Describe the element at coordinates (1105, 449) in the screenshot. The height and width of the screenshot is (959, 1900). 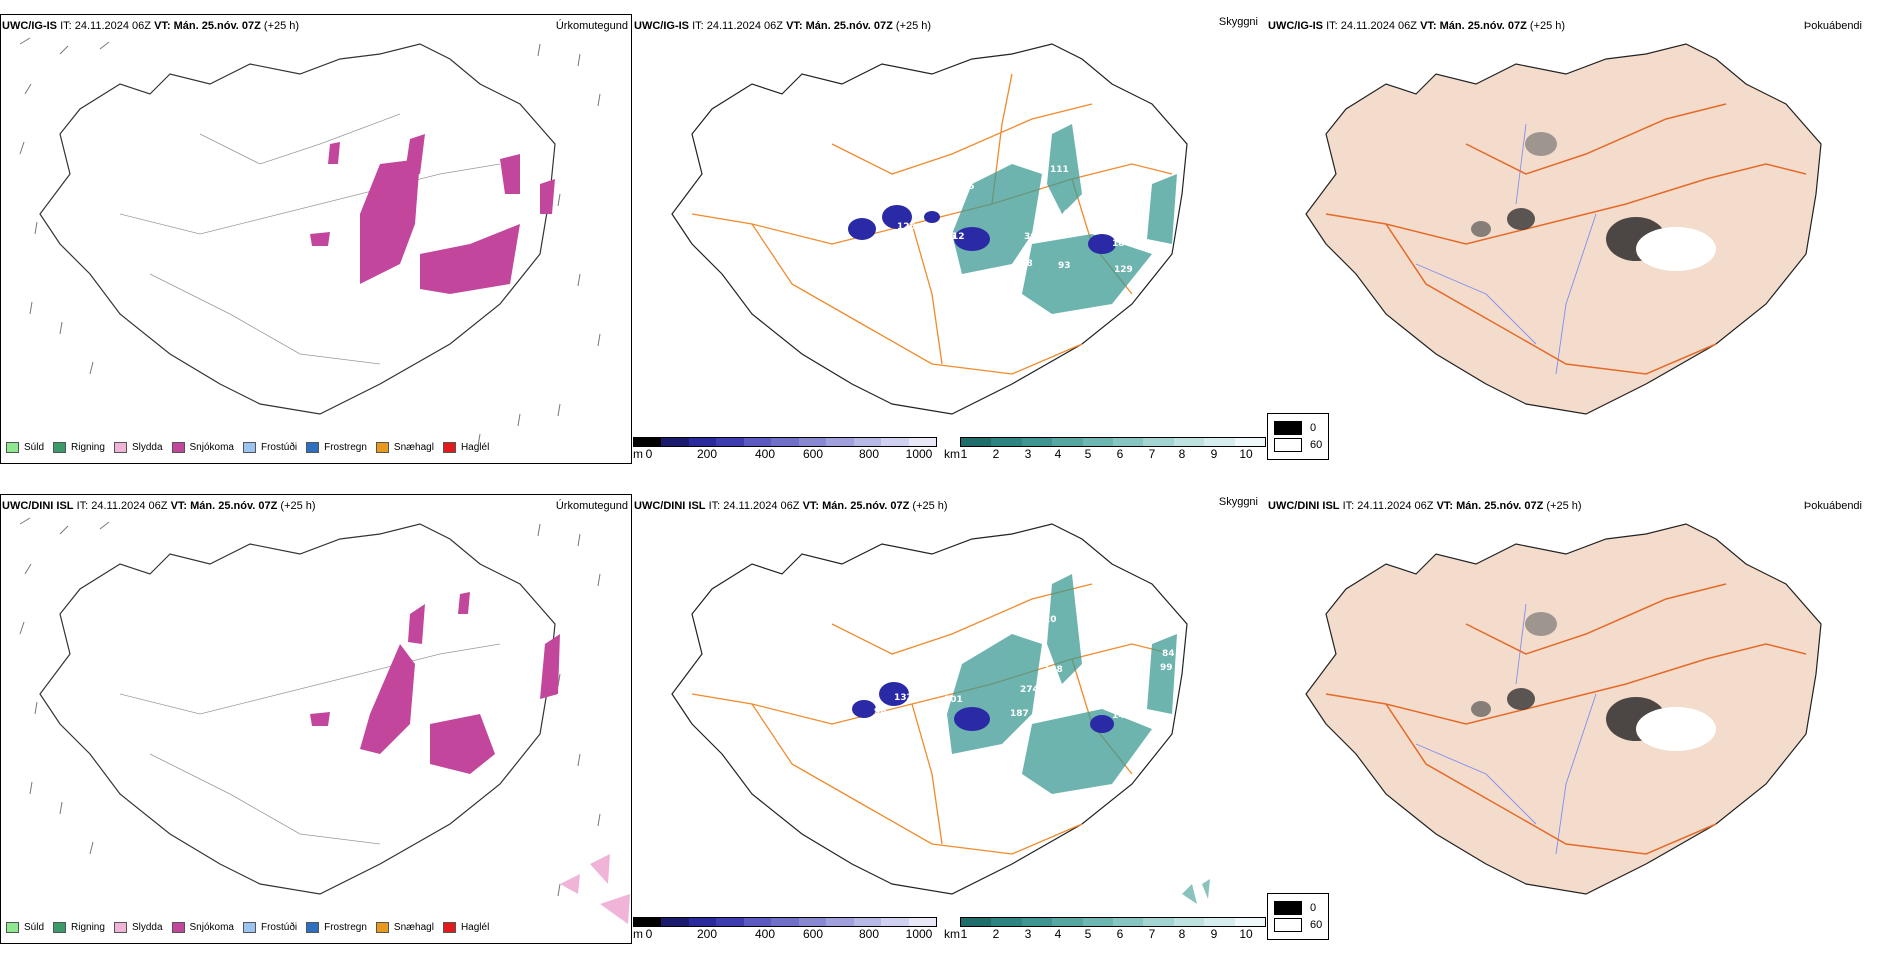
I see `visibility-colorbar-row1: km 1 2 3 4 5 6 7 8 9 10` at that location.